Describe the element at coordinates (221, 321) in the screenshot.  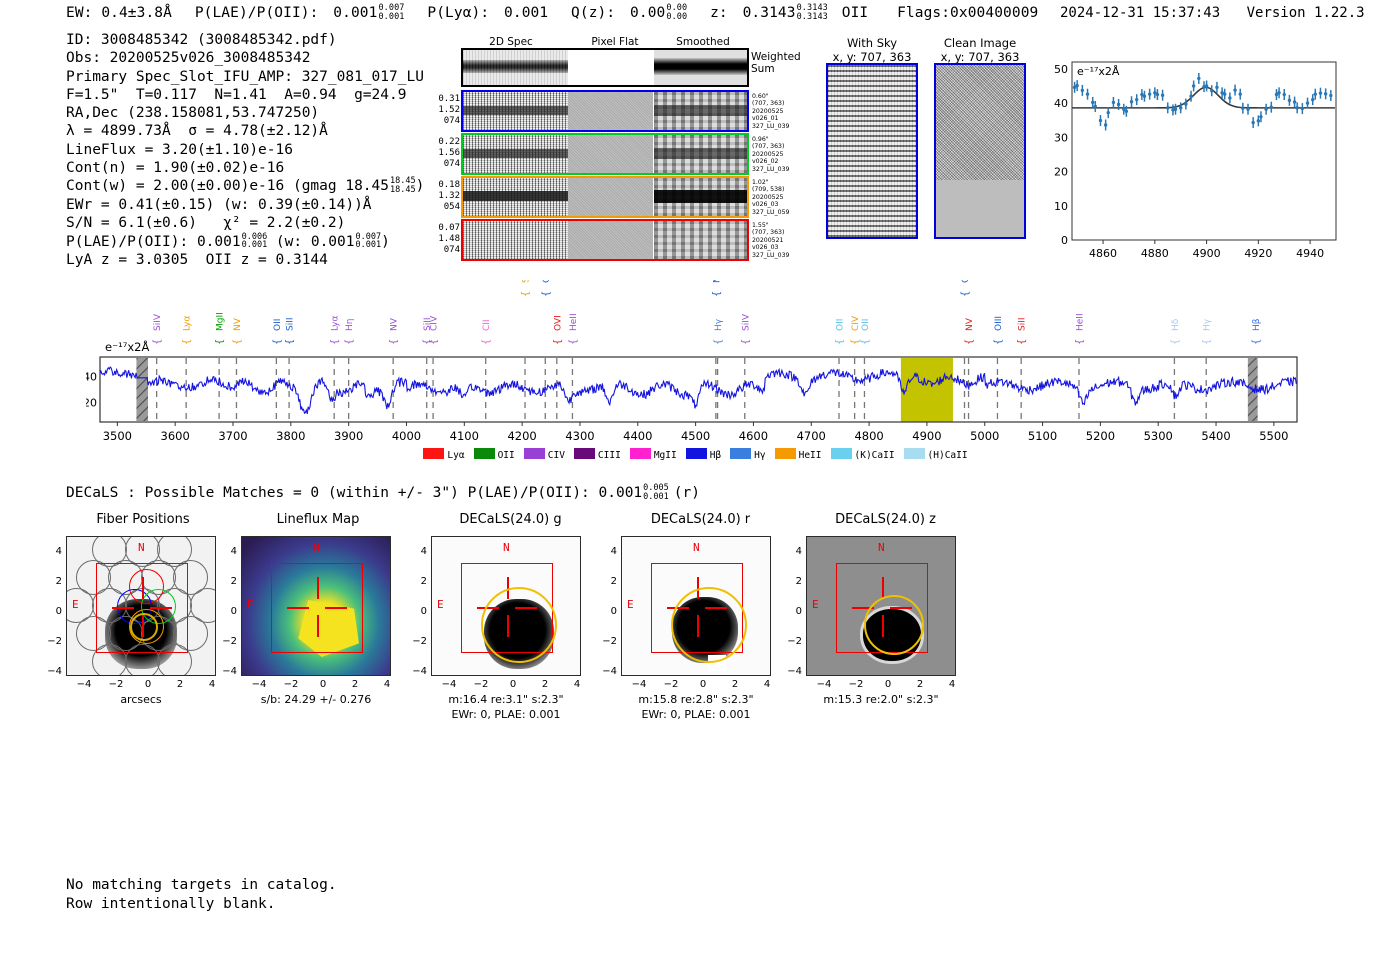
I see `emission-line-label-MgII: MgII` at that location.